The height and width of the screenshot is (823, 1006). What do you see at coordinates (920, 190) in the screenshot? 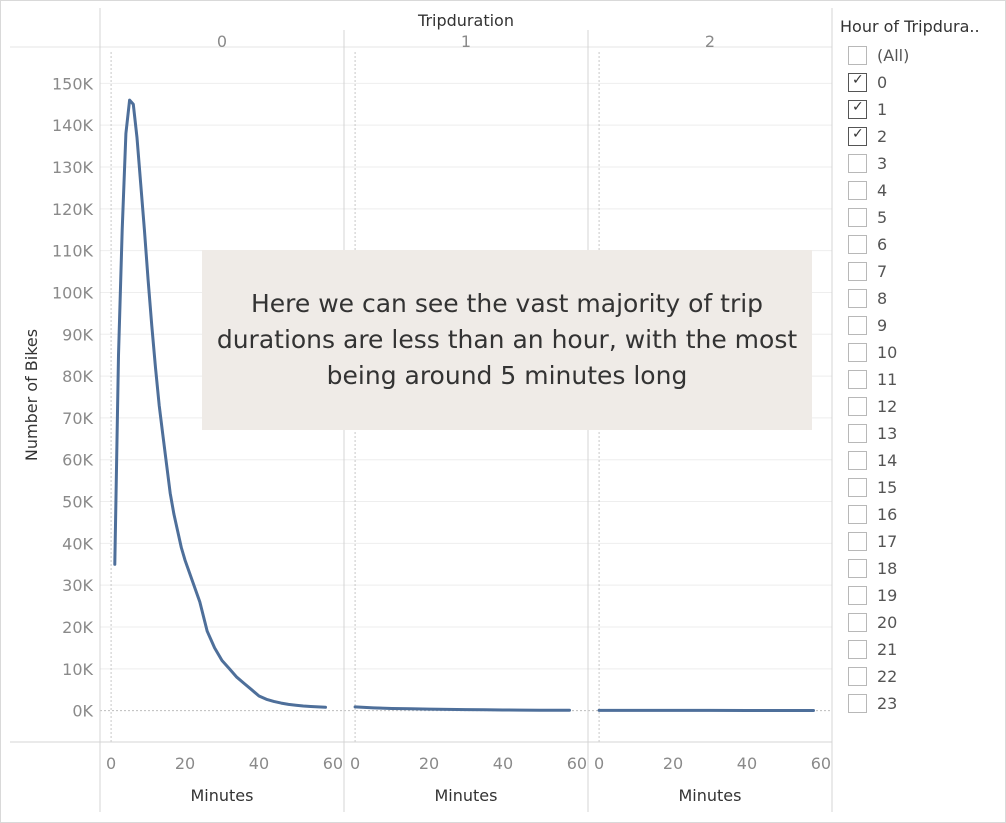
I see `filter-item: 4` at bounding box center [920, 190].